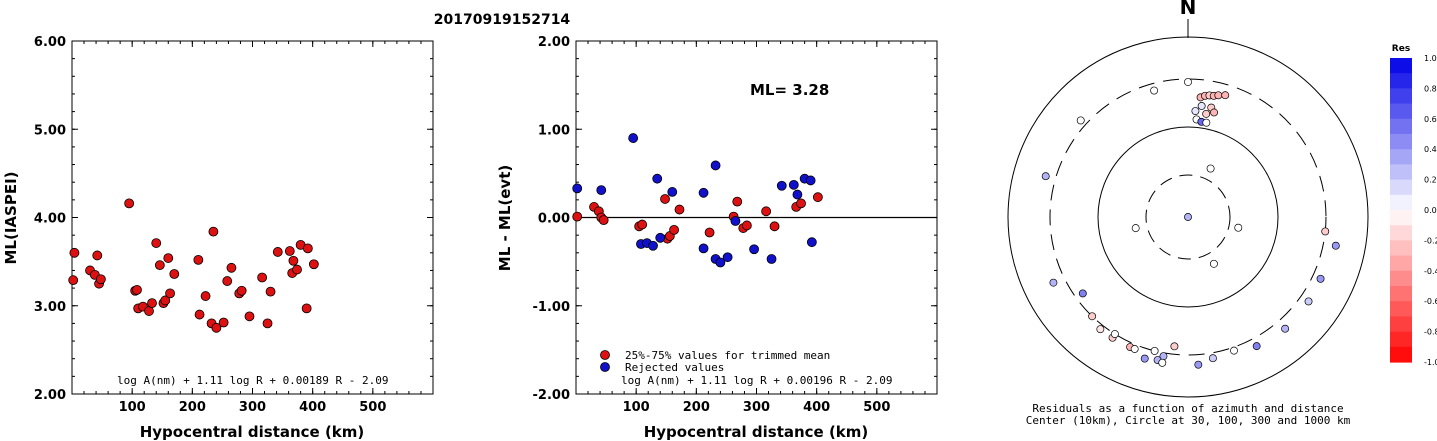  I want to click on colorbar-tick-label: -0.4, so click(1430, 271).